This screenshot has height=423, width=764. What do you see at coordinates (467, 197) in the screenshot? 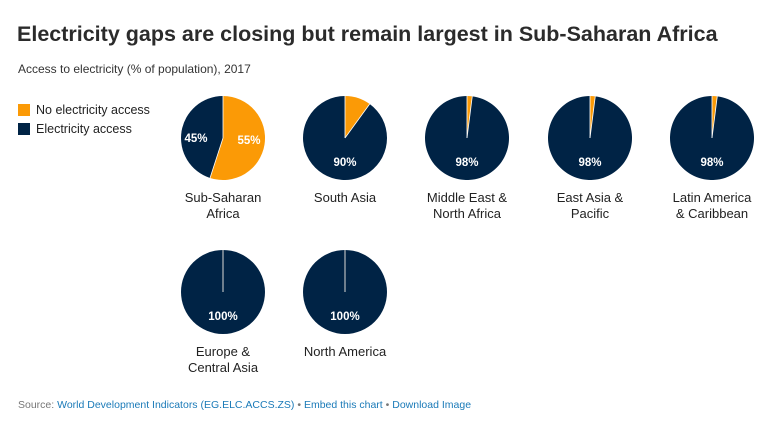
I see `pie-category-label-line: Middle East &` at bounding box center [467, 197].